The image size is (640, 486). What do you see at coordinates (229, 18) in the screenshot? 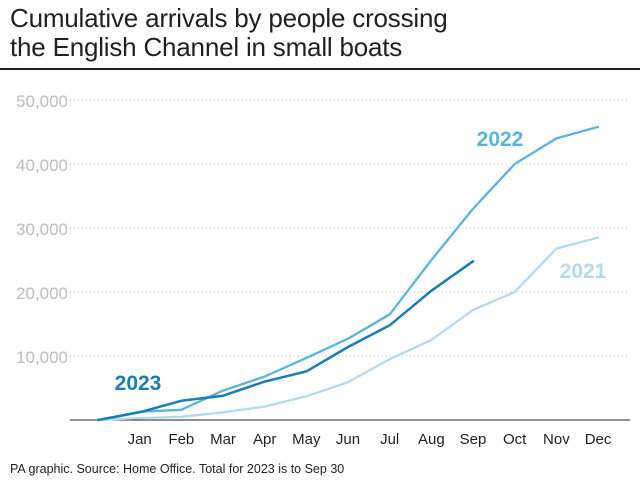
I see `chart-title-line1: Cumulative arrivals by people crossing` at bounding box center [229, 18].